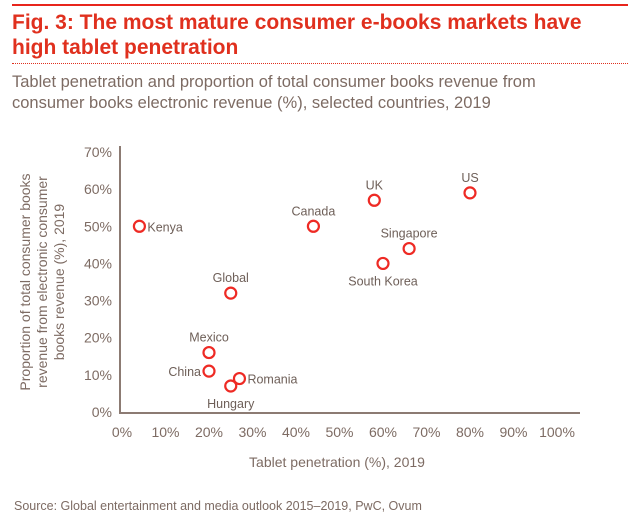 The height and width of the screenshot is (524, 628). What do you see at coordinates (320, 5) in the screenshot?
I see `top-rule` at bounding box center [320, 5].